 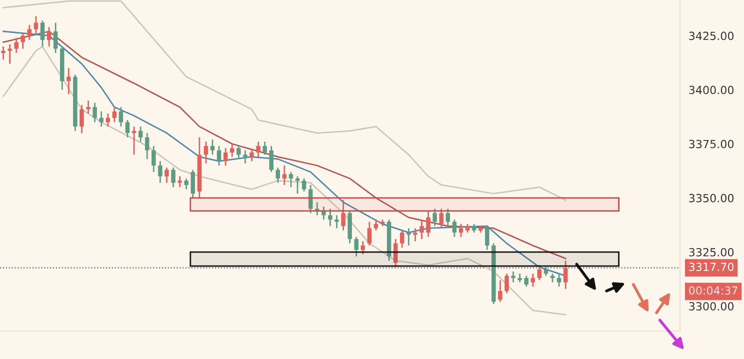 I want to click on y-tick-label: 3400.00, so click(x=711, y=90).